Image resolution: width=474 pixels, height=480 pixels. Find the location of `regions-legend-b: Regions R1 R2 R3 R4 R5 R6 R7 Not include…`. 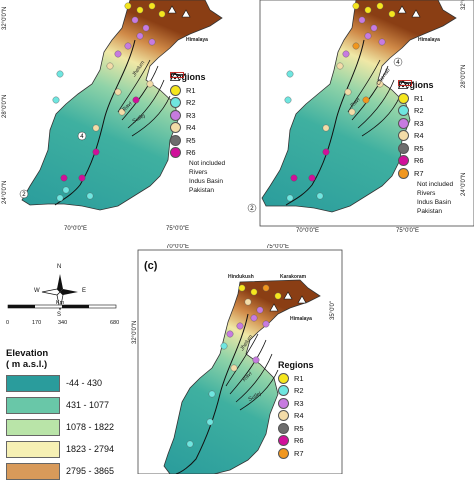

regions-legend-b: Regions R1 R2 R3 R4 R5 R6 R7 Not include… is located at coordinates (425, 148).